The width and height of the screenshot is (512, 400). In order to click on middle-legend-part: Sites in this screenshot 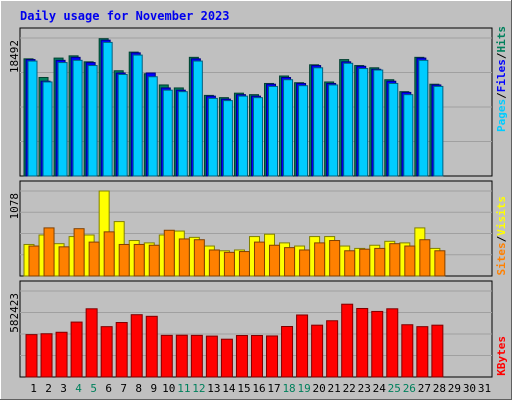, I will do `click(501, 258)`.